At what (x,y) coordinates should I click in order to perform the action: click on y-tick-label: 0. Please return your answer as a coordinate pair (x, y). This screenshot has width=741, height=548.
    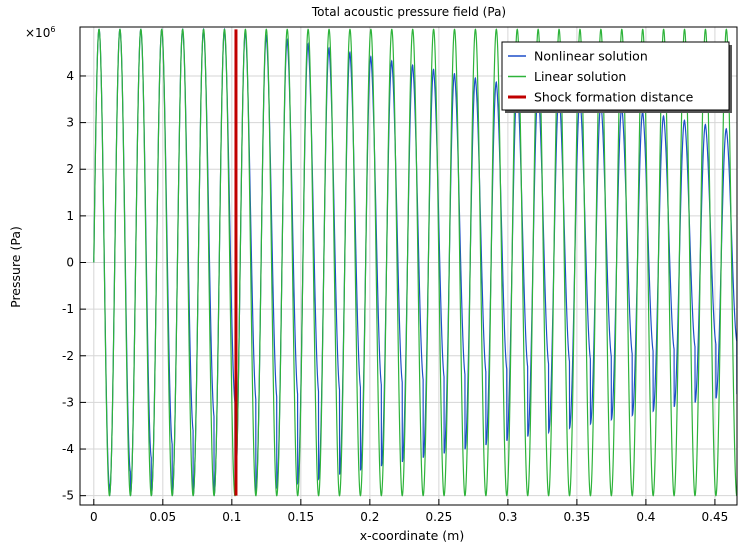
    Looking at the image, I should click on (70, 263).